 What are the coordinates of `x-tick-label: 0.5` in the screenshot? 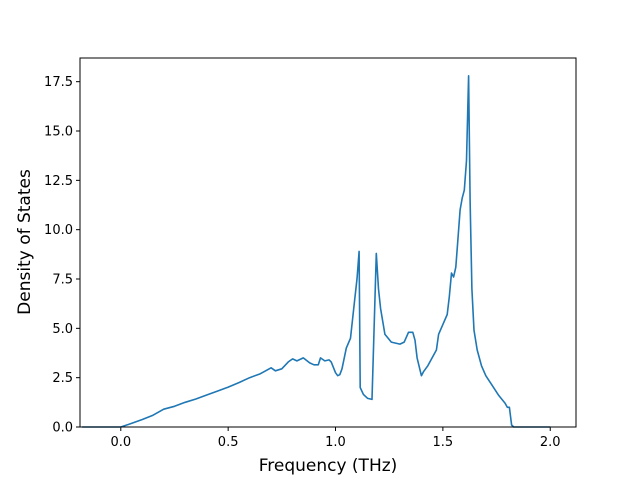 It's located at (228, 442).